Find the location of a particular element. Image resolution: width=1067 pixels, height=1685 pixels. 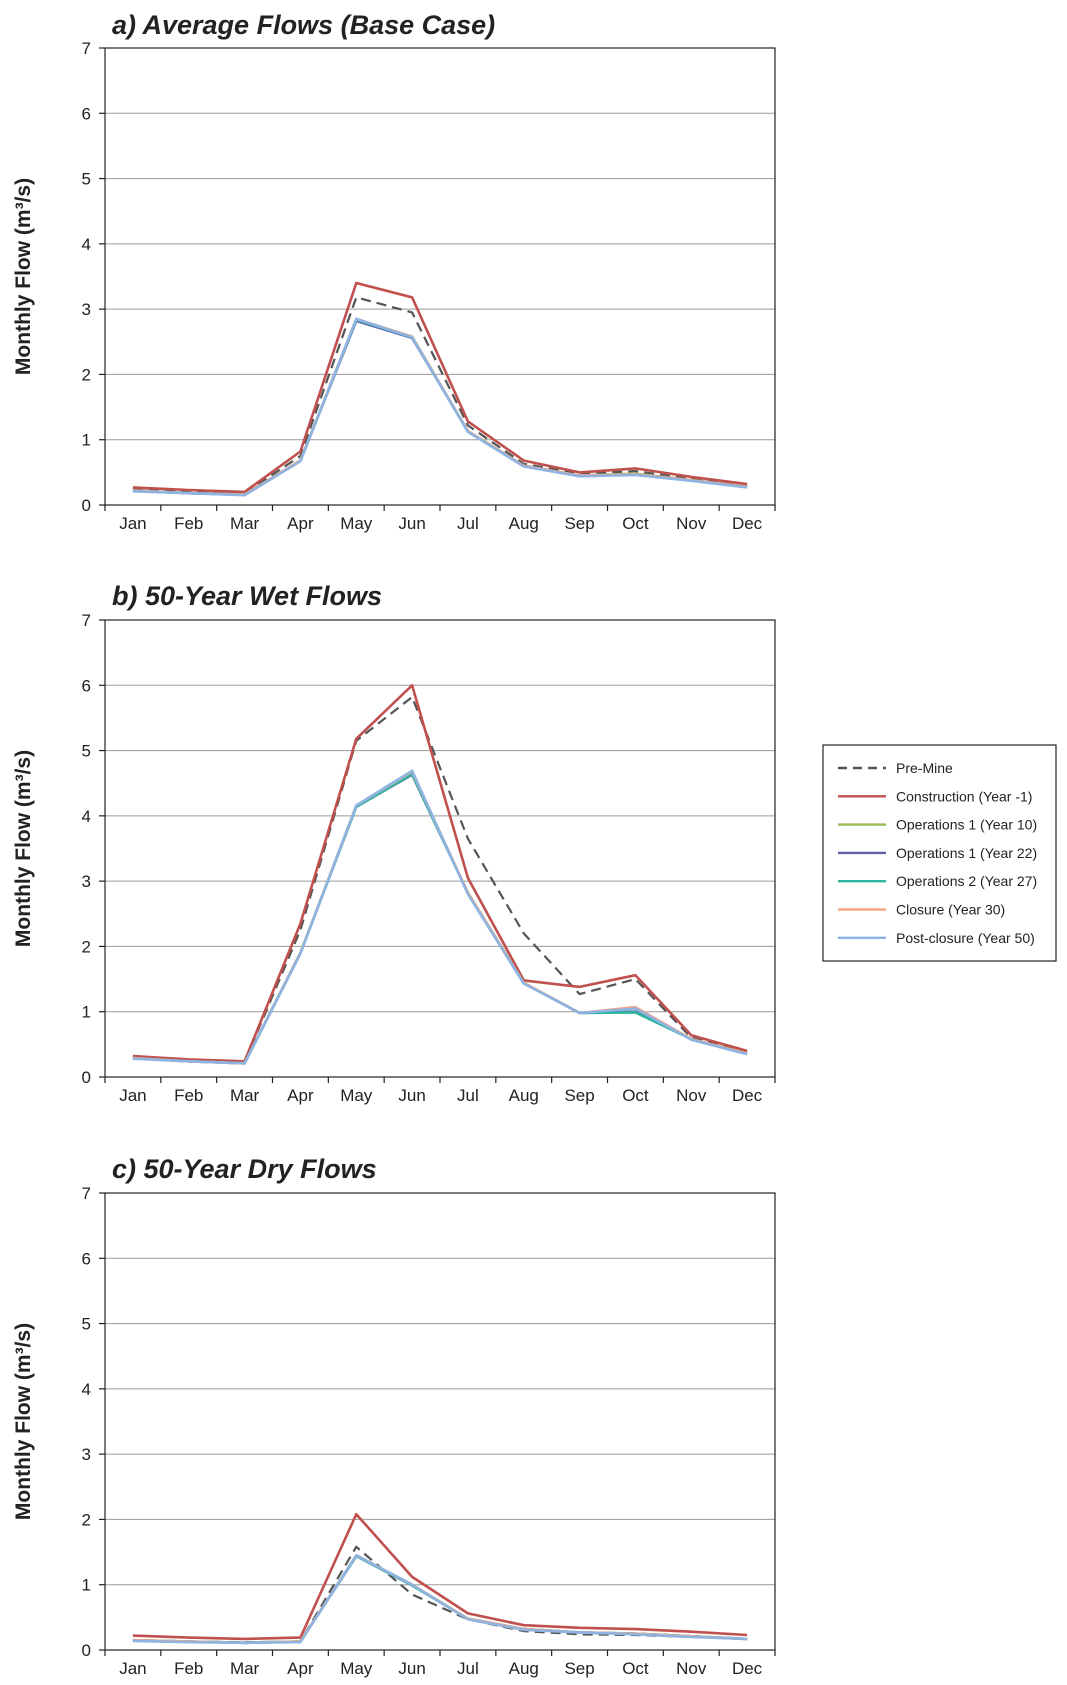

legend-label: Pre-Mine is located at coordinates (924, 768).